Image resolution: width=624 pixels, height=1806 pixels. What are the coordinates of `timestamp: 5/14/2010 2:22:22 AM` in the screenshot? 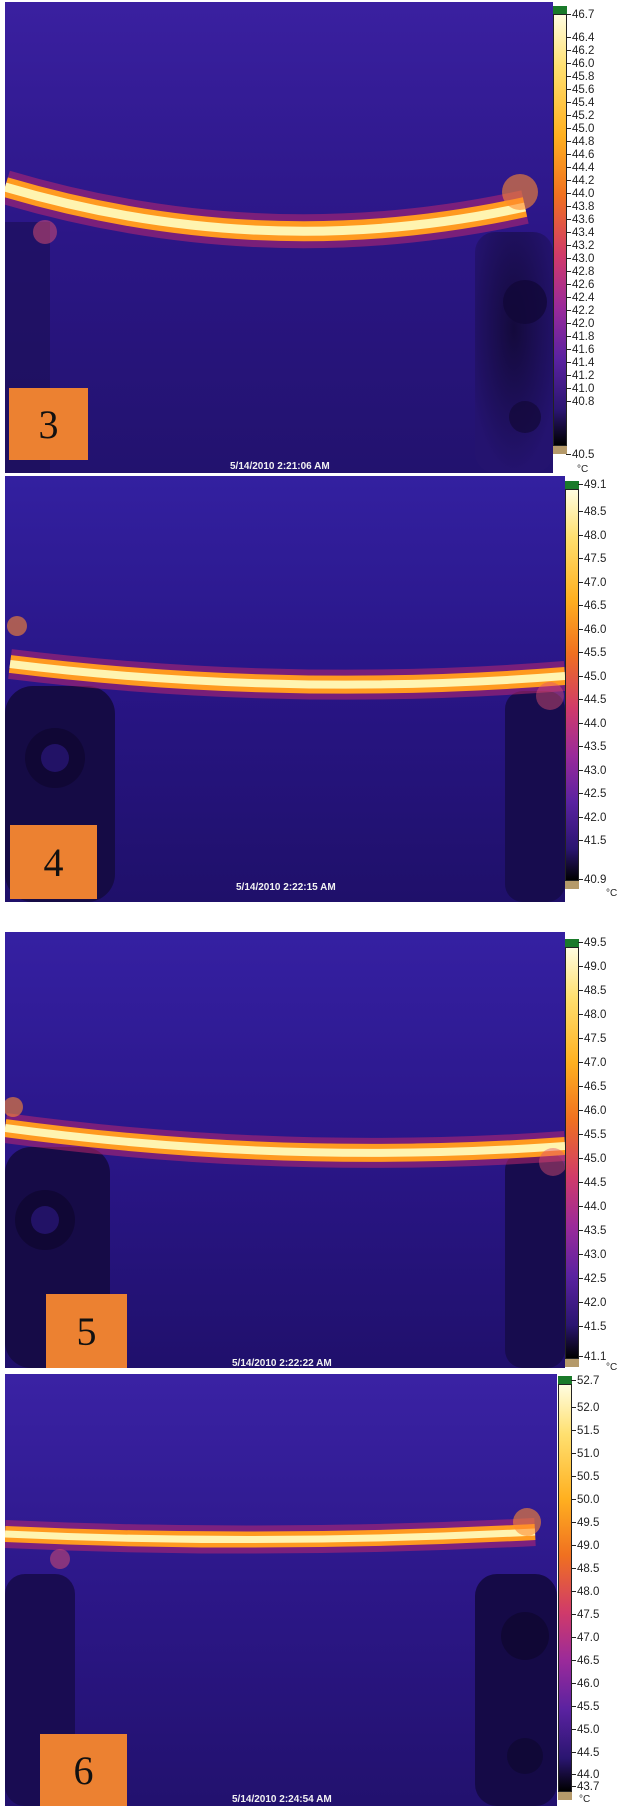 It's located at (282, 1363).